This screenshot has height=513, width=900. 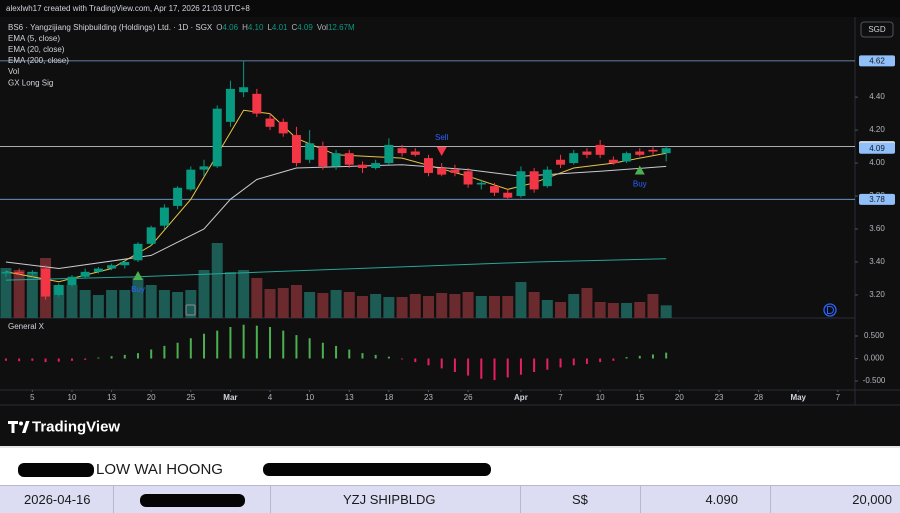 I want to click on order-row: 2026-04-16 YZJ SHIPBLDG S$ 4.090 20,000, so click(x=450, y=499).